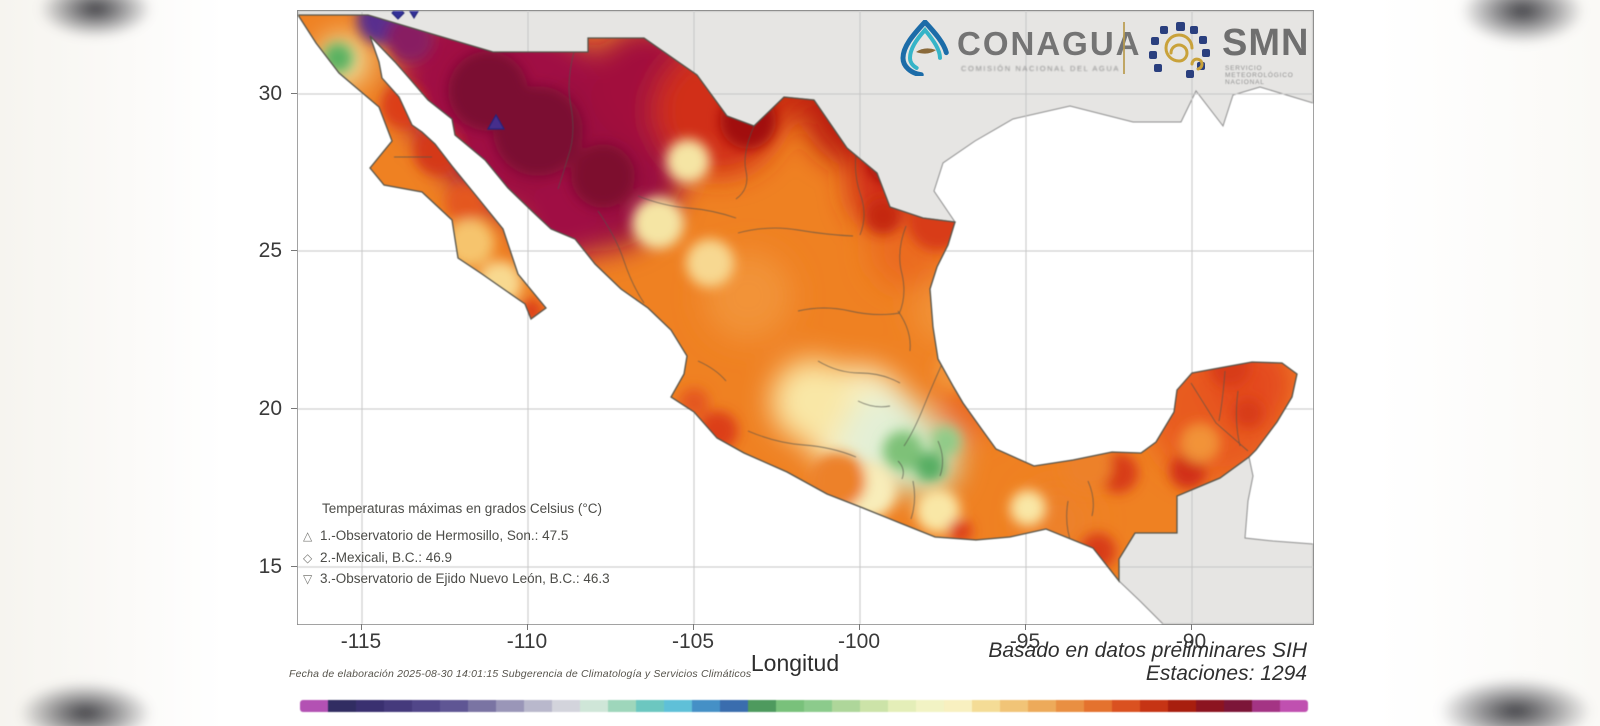 The width and height of the screenshot is (1600, 726). I want to click on triangle-down-icon: ▽, so click(308, 579).